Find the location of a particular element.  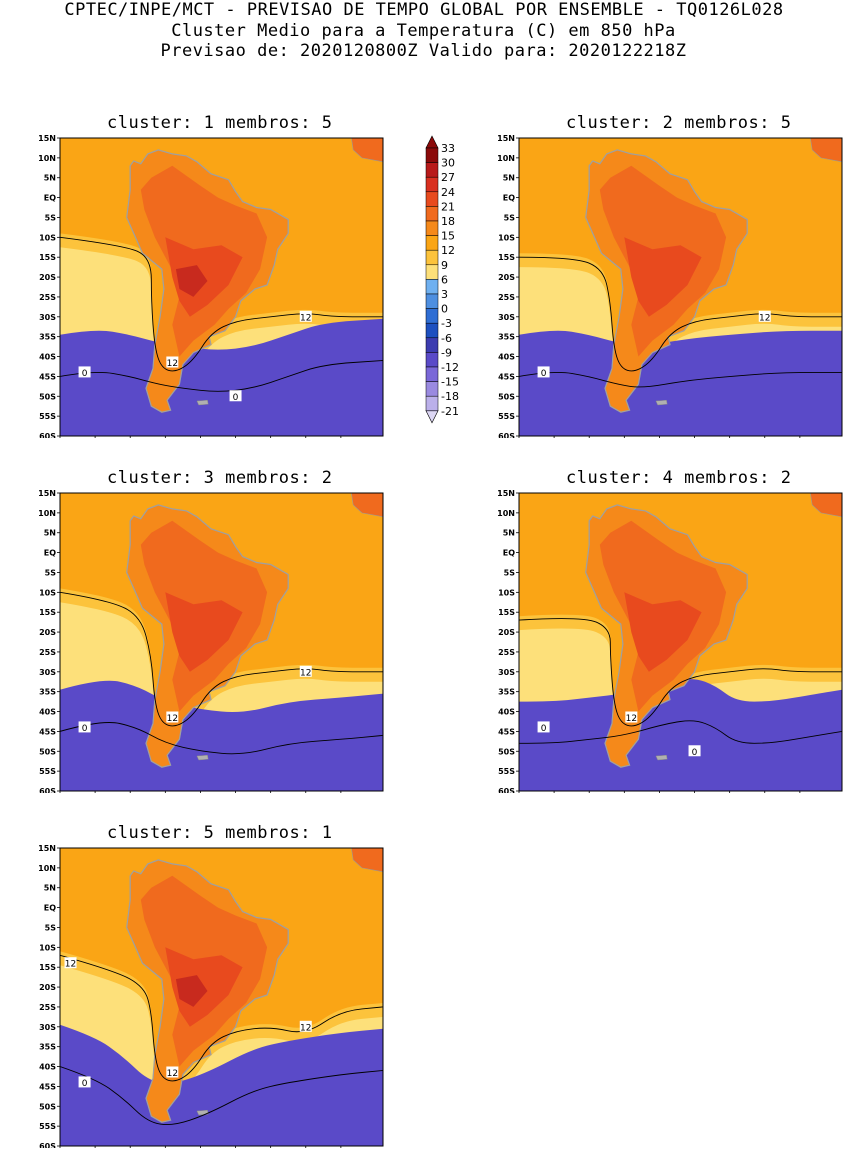

lat-tick-label: 10S is located at coordinates (47, 237).